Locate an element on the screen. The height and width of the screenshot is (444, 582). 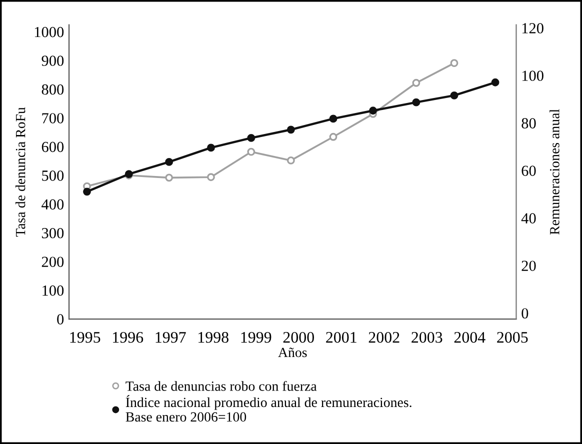
y-tick-label: 600 is located at coordinates (53, 147).